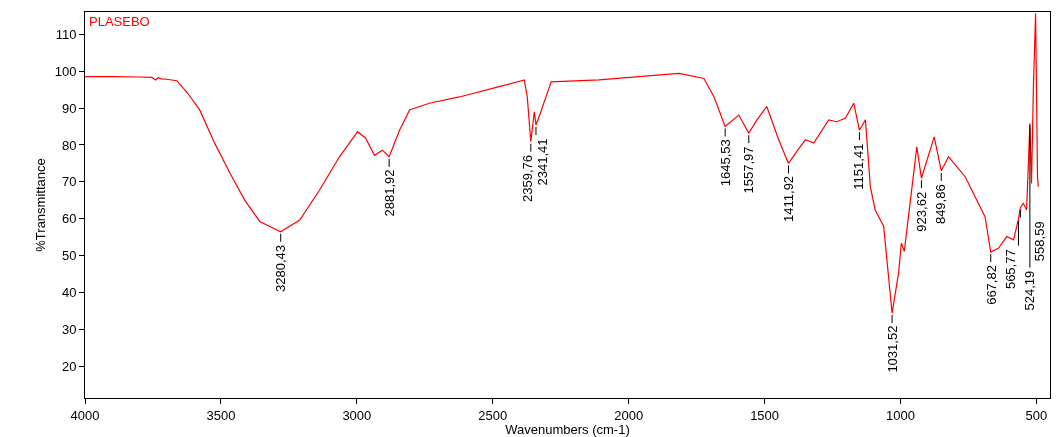 The image size is (1059, 437). What do you see at coordinates (859, 166) in the screenshot?
I see `annotation: 1151,41` at bounding box center [859, 166].